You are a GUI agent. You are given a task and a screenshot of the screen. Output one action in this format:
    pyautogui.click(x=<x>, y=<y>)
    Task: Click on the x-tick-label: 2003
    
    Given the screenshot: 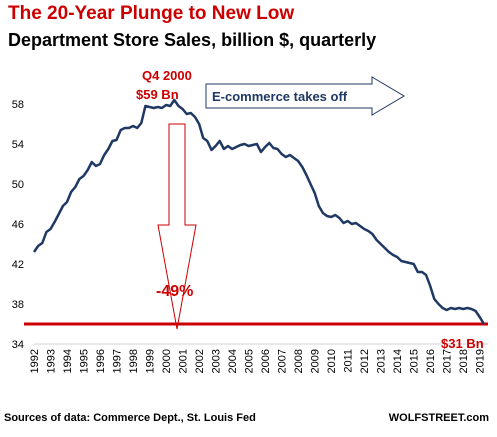 What is the action you would take?
    pyautogui.click(x=217, y=361)
    